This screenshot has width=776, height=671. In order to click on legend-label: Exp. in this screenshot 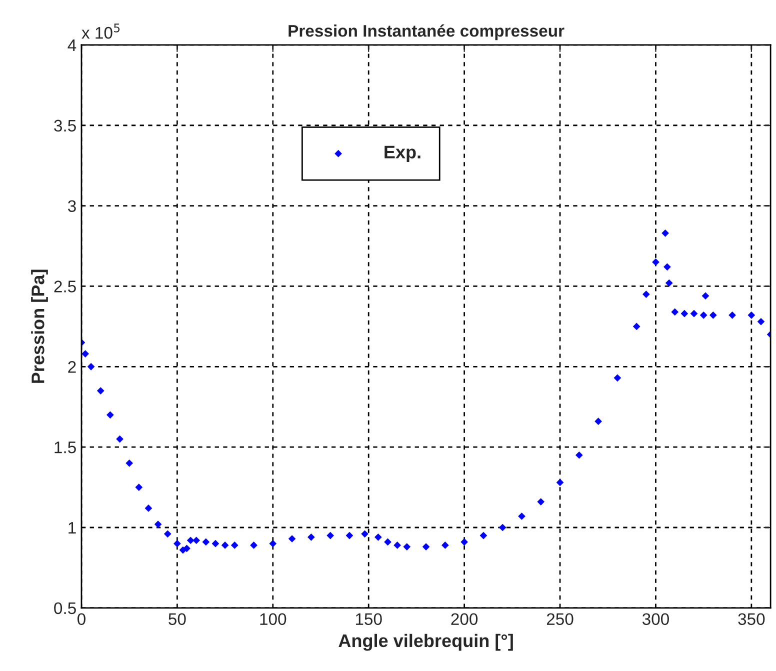, I will do `click(402, 154)`.